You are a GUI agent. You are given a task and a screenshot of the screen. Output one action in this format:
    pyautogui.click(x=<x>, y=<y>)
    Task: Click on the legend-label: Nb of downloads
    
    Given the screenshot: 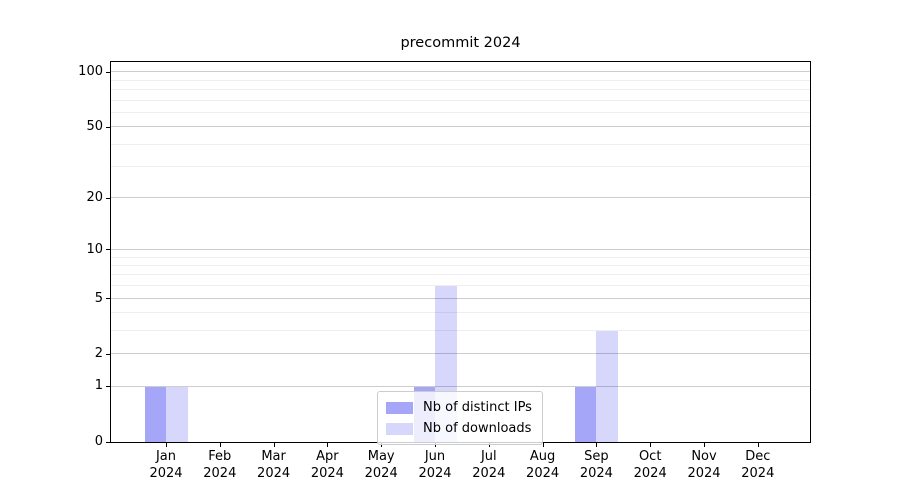 What is the action you would take?
    pyautogui.click(x=477, y=428)
    